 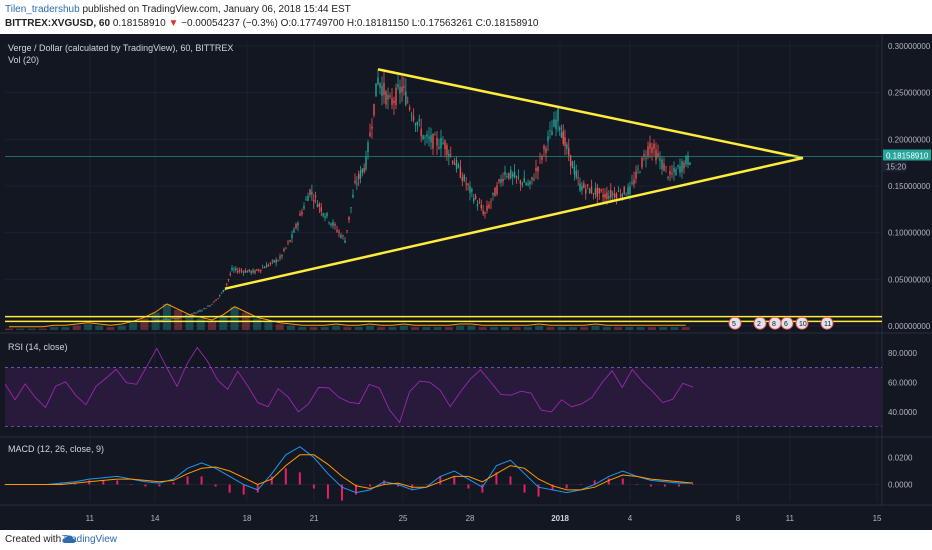 I want to click on author-link: Tilen_tradershub, so click(x=42, y=9).